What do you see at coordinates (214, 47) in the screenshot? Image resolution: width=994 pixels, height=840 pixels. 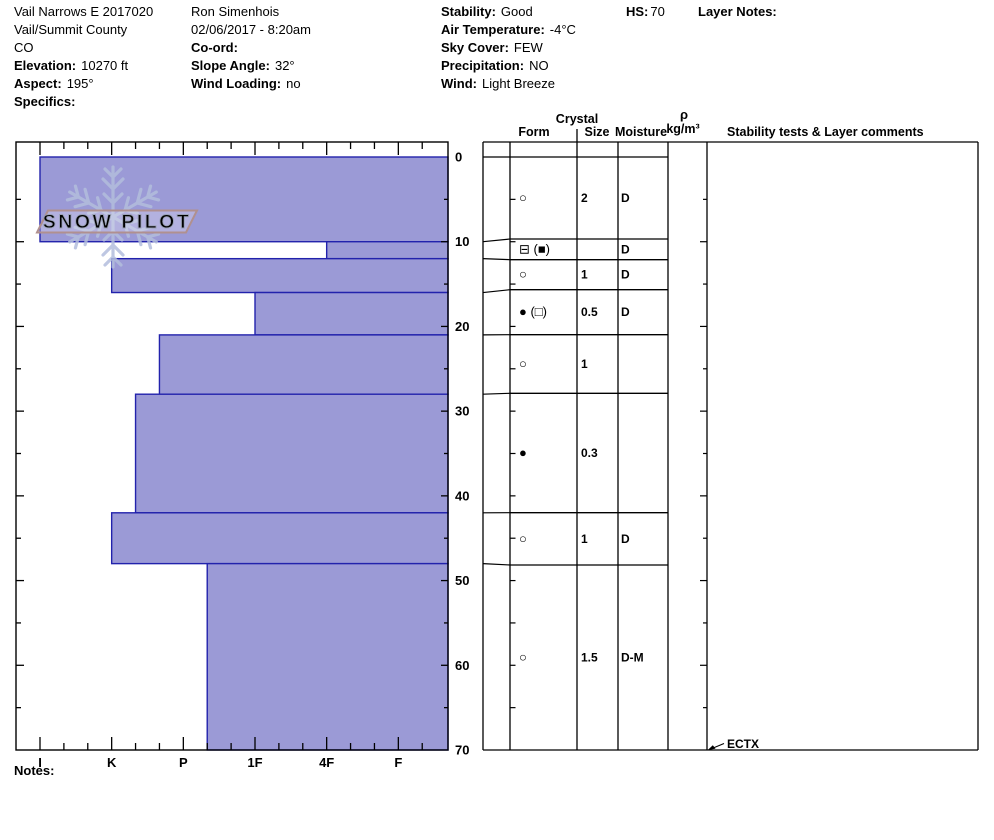 I see `field-label: Co-ord:` at bounding box center [214, 47].